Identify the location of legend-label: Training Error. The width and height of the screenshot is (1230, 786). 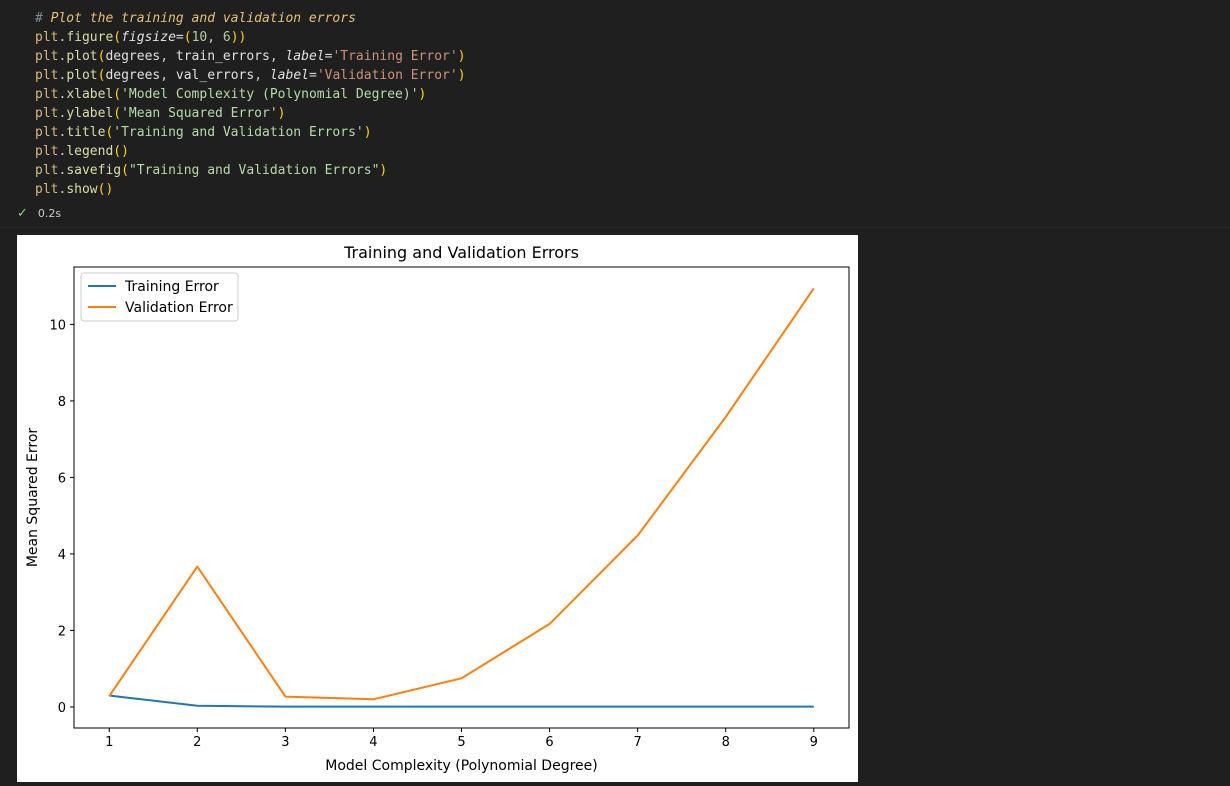
(171, 287).